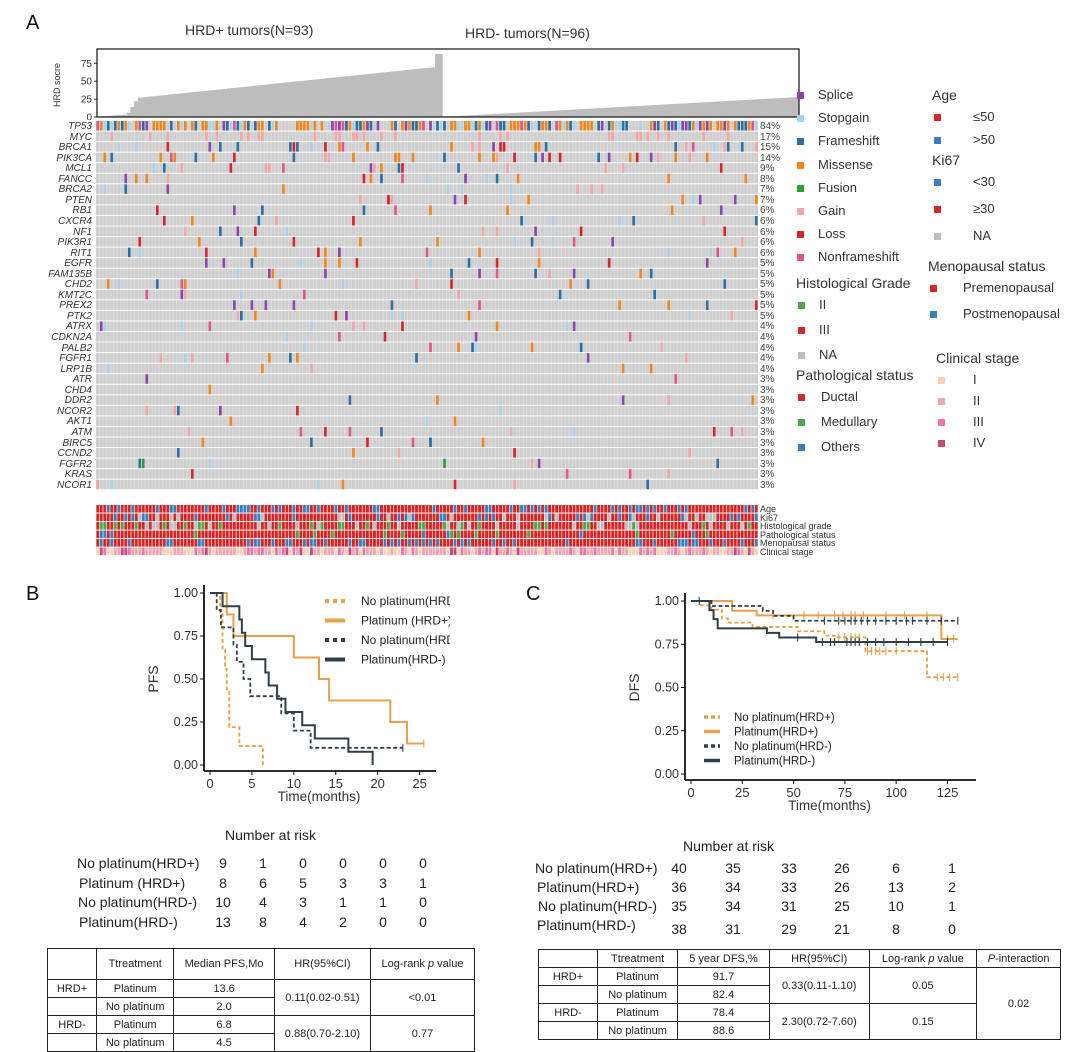 The width and height of the screenshot is (1080, 1052). I want to click on p-cell: 0.15, so click(923, 1022).